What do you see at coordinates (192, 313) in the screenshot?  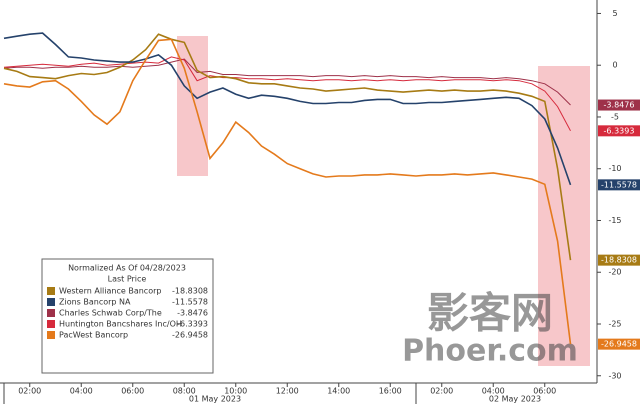 I see `legend-value: -3.8476` at bounding box center [192, 313].